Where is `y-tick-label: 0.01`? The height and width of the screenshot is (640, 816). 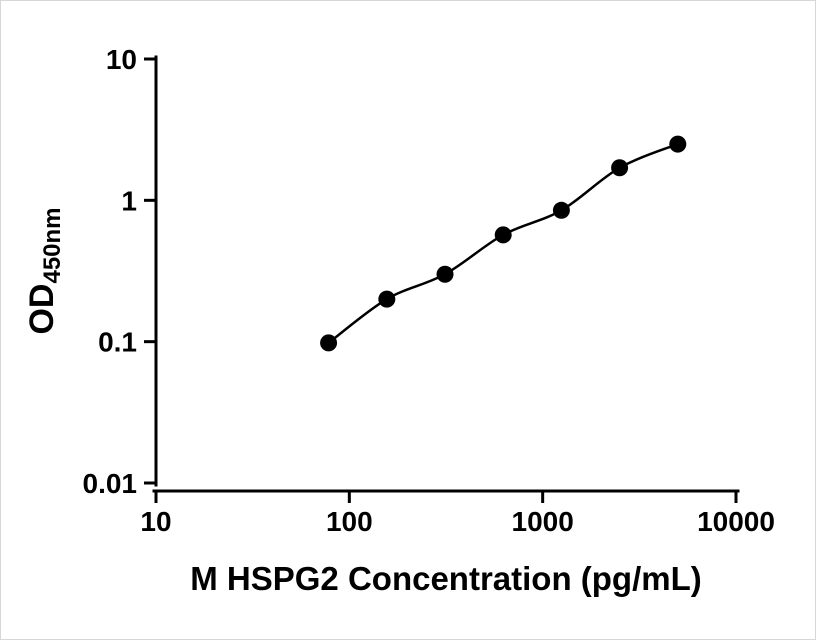 y-tick-label: 0.01 is located at coordinates (110, 483).